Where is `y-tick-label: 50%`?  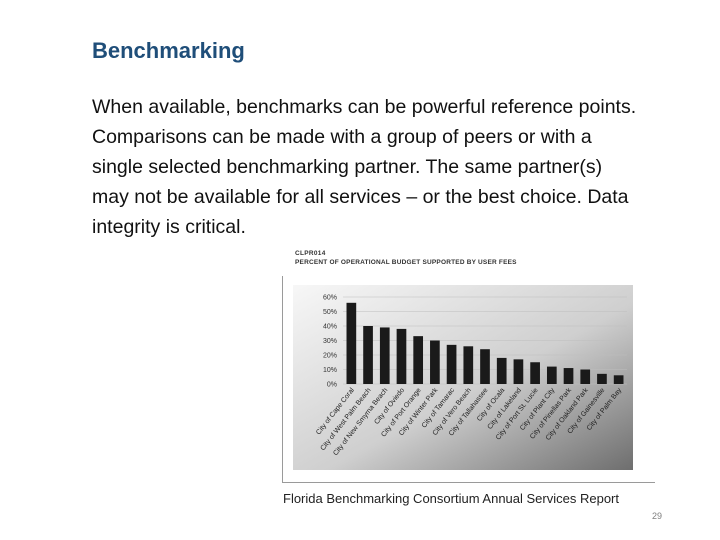
y-tick-label: 50% is located at coordinates (330, 312).